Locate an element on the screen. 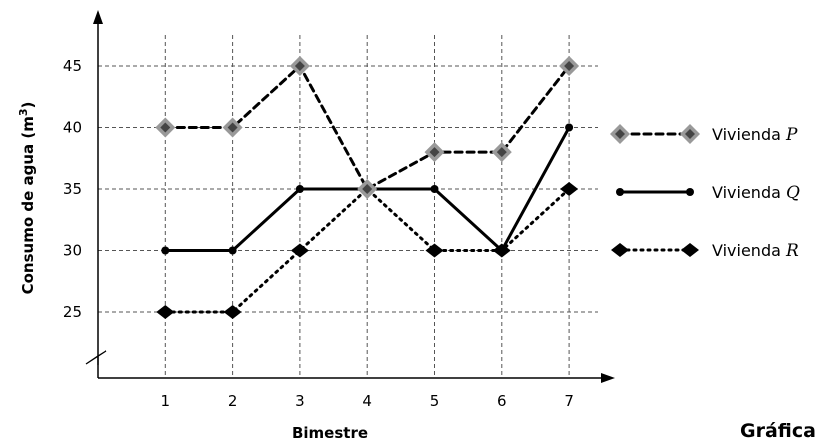 The image size is (837, 446). x-tick-label: 6 is located at coordinates (502, 401).